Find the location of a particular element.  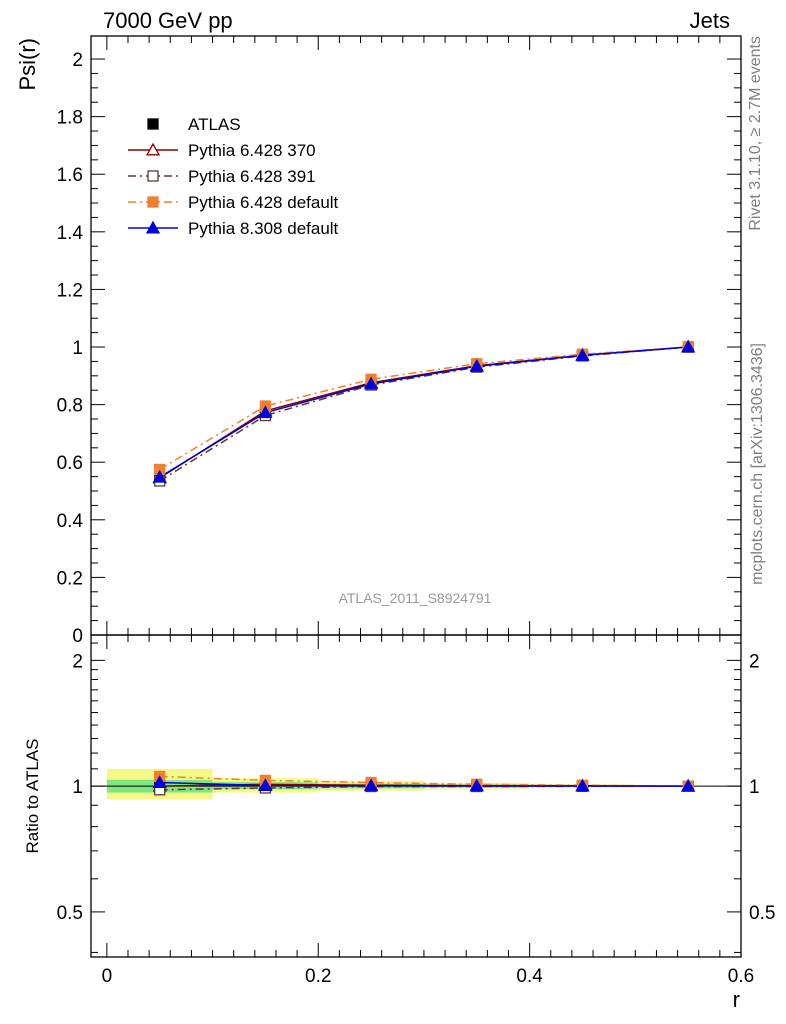

header-left: 7000 GeV pp is located at coordinates (168, 20).